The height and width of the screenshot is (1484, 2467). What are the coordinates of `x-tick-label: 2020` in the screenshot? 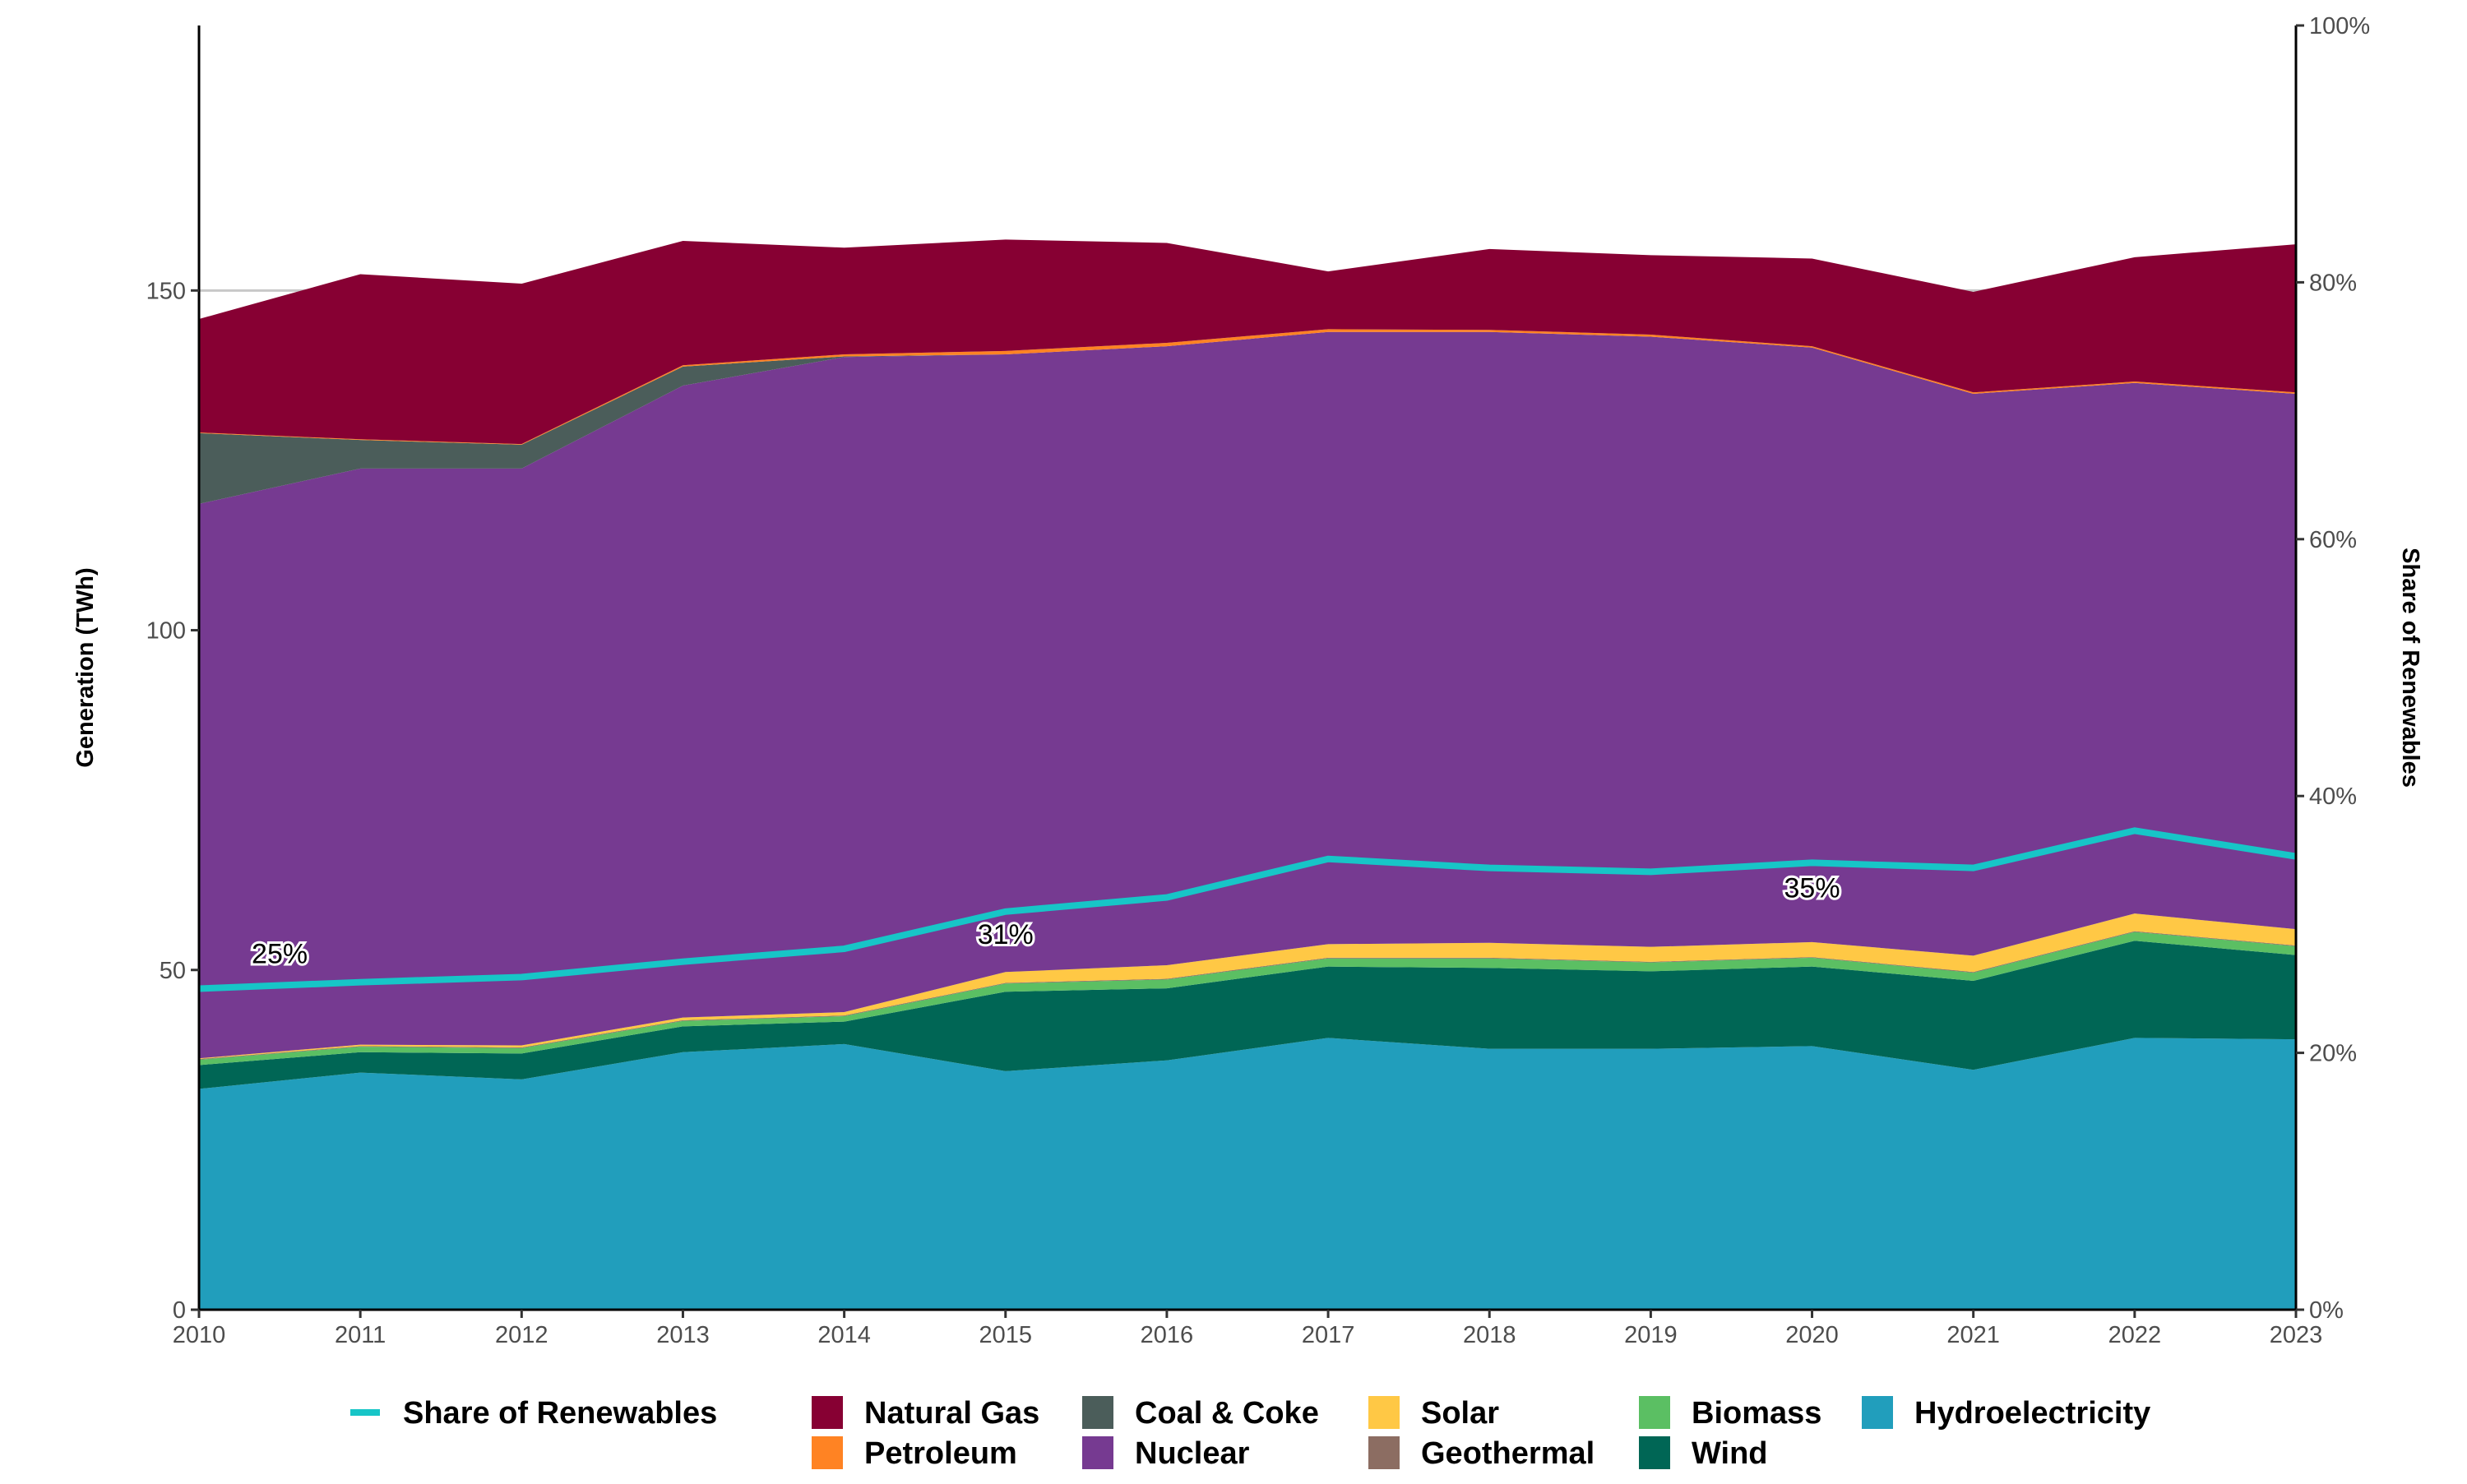 It's located at (1812, 1335).